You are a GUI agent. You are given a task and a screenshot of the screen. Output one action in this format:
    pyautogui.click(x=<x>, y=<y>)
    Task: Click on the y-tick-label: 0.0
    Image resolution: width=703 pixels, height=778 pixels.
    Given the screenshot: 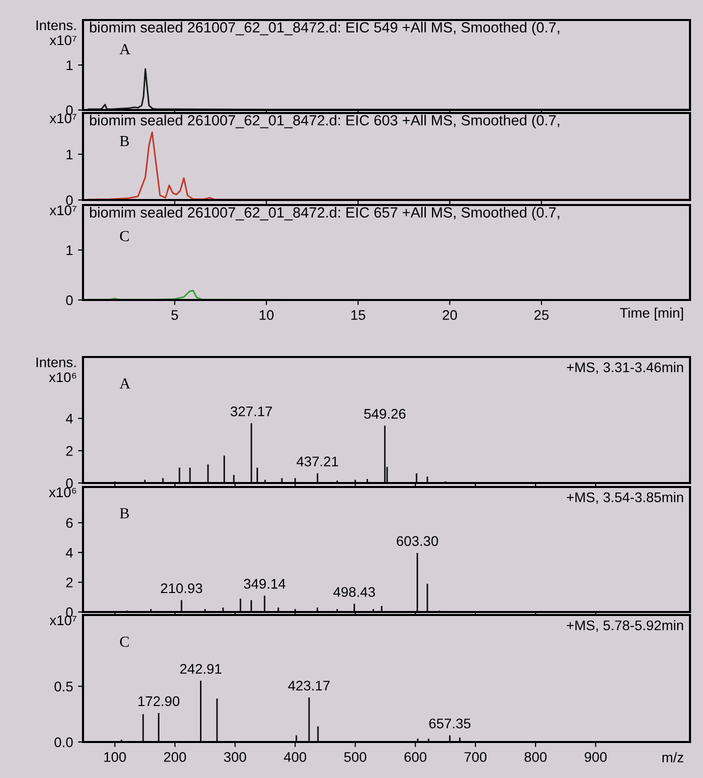 What is the action you would take?
    pyautogui.click(x=63, y=742)
    